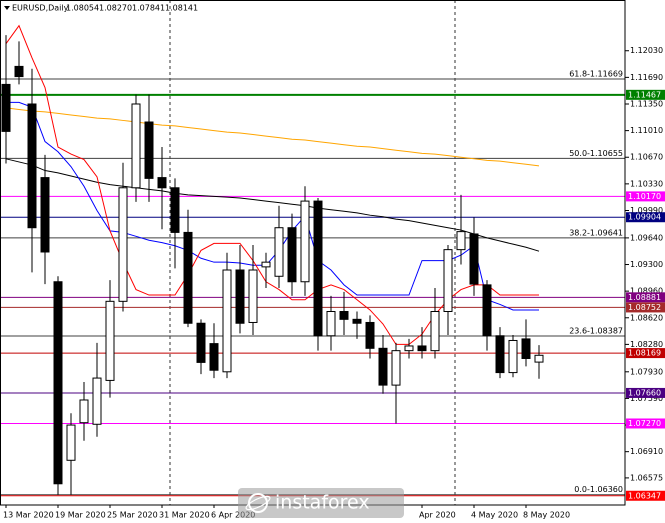 The width and height of the screenshot is (665, 523). I want to click on y-tick-label: 1.06575, so click(646, 477).